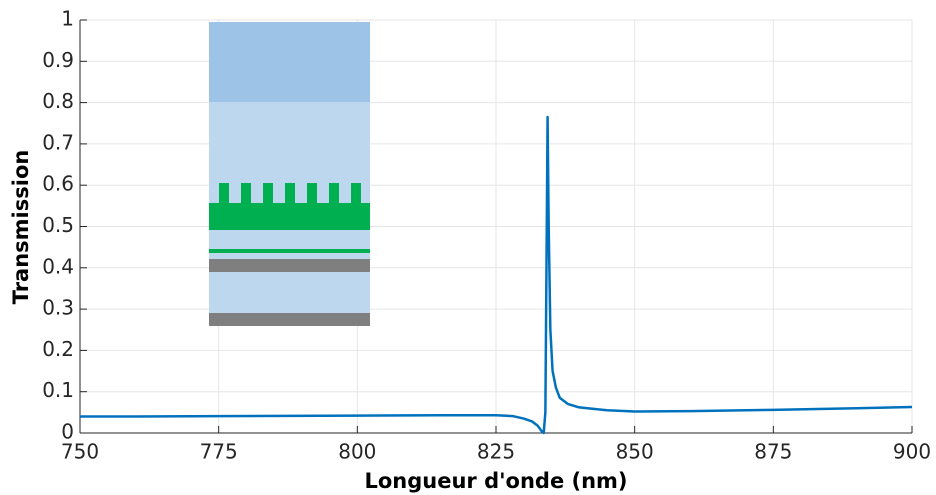  What do you see at coordinates (357, 452) in the screenshot?
I see `x-tick-label: 800` at bounding box center [357, 452].